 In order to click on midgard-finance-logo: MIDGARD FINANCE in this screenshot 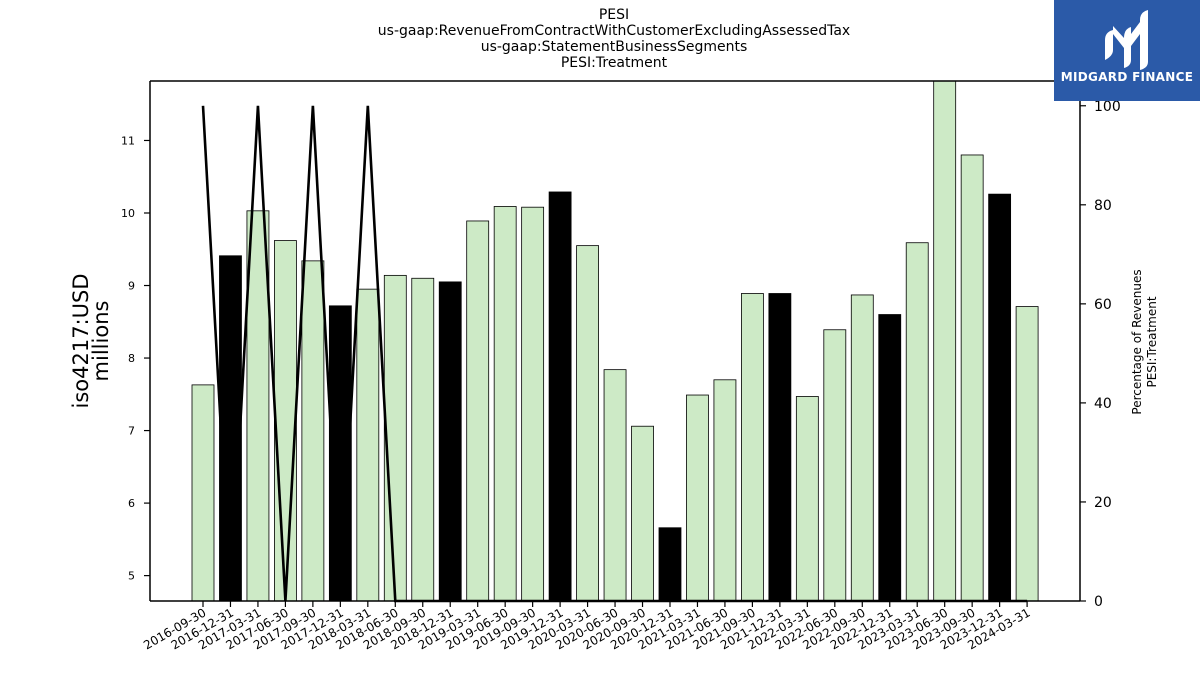, I will do `click(1127, 50)`.